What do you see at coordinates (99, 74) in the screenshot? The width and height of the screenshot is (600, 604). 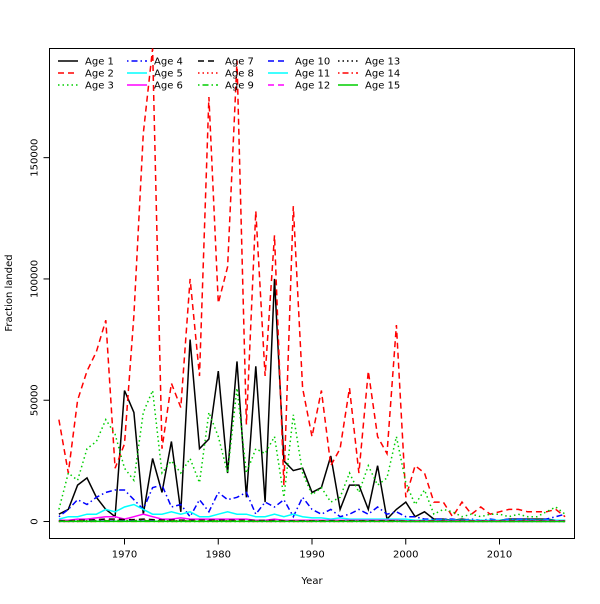 I see `legend-label-age-2: Age 2` at bounding box center [99, 74].